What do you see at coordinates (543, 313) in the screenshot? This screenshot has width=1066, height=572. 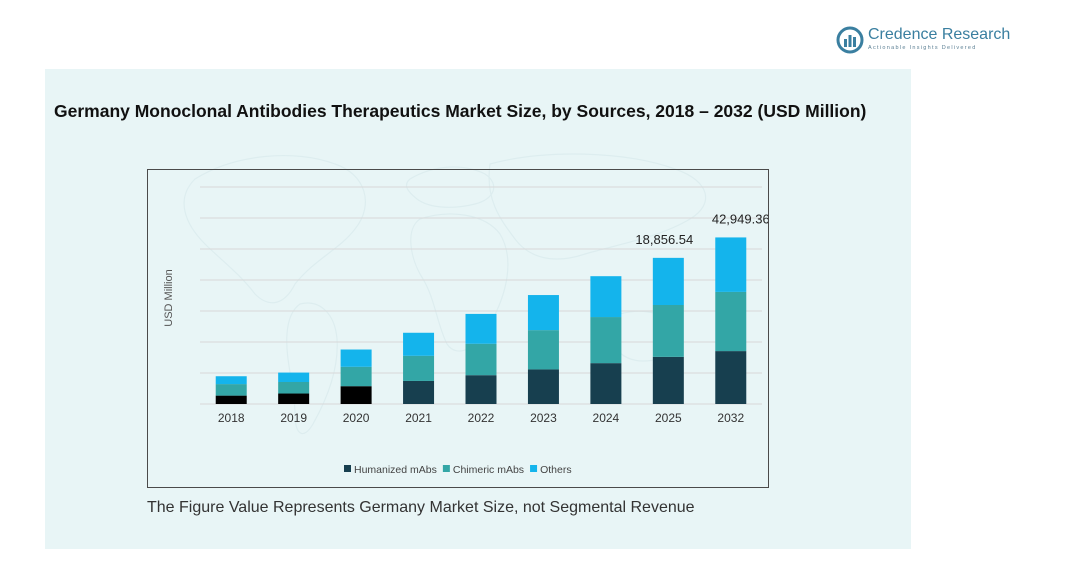 I see `bar-others2023` at bounding box center [543, 313].